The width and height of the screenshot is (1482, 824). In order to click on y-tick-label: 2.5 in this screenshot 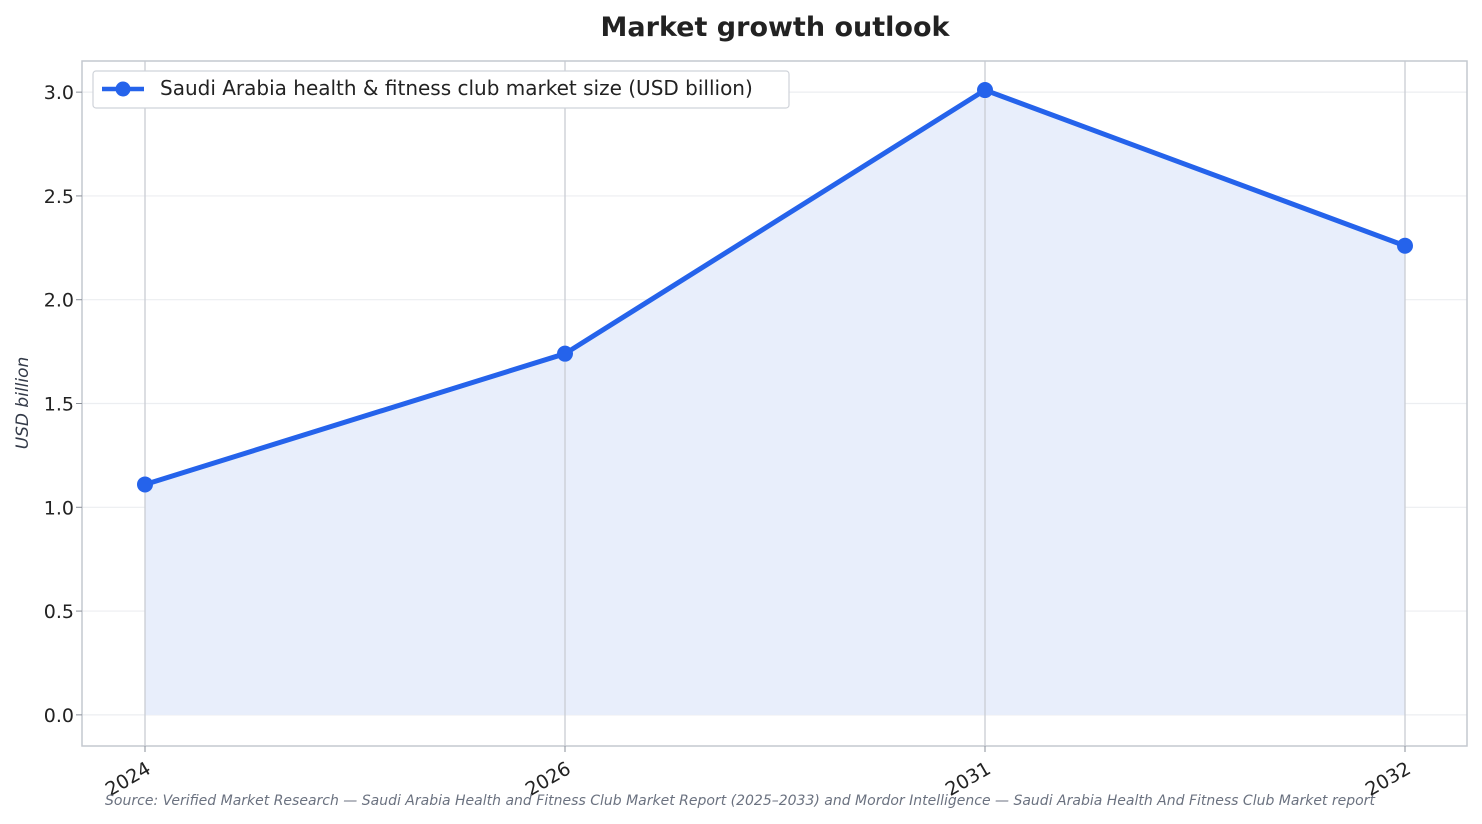, I will do `click(59, 197)`.